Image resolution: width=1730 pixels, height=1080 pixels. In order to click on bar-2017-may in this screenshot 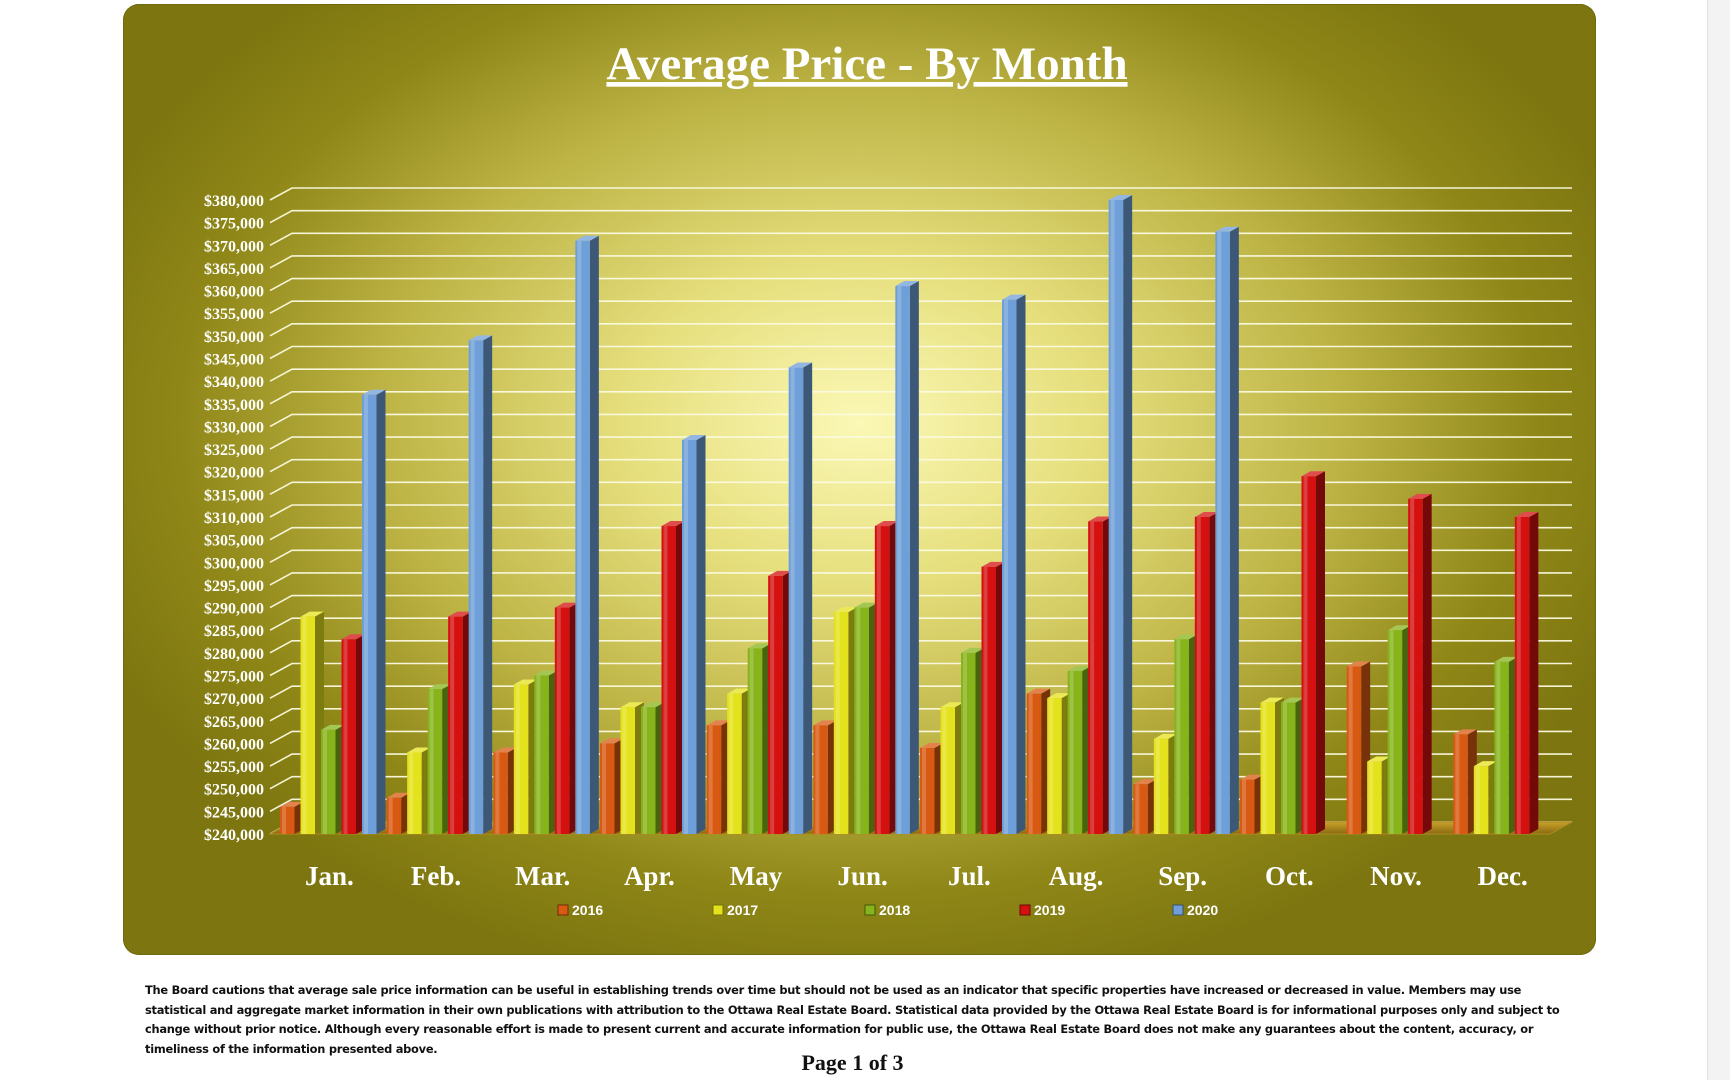, I will do `click(739, 761)`.